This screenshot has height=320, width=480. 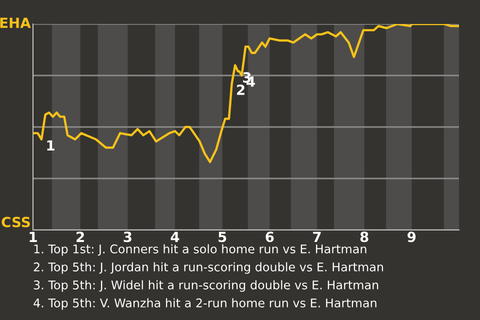 I want to click on text: 3. Top 5th: J. Widel hit a run-scoring double vs E. Hartman, so click(x=206, y=286).